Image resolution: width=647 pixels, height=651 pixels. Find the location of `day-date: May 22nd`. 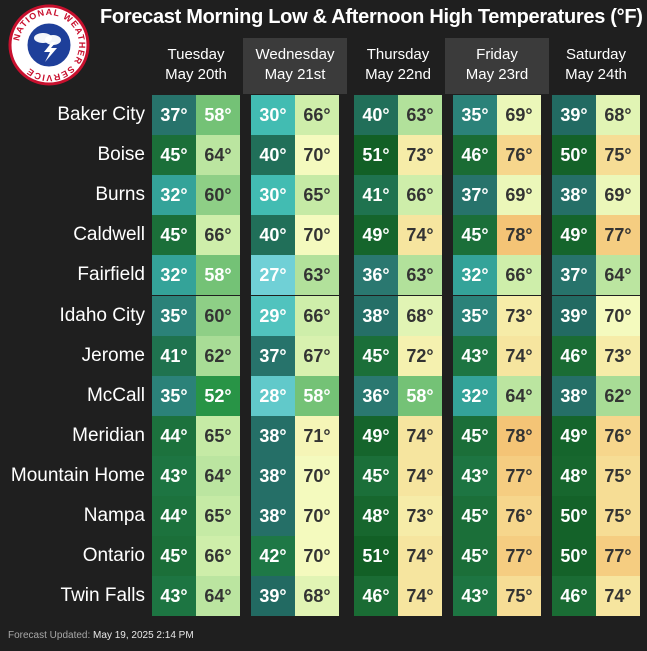

day-date: May 22nd is located at coordinates (398, 74).